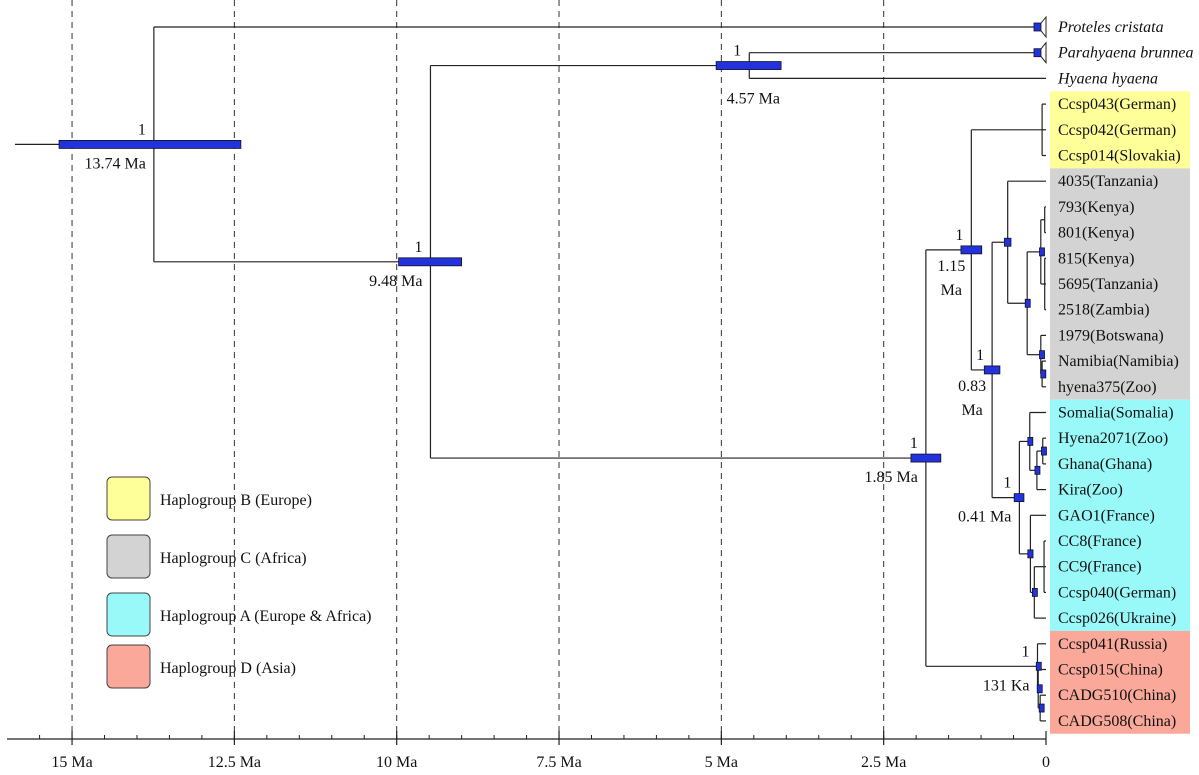 This screenshot has width=1199, height=775. Describe the element at coordinates (128, 498) in the screenshot. I see `legend-swatch-B` at that location.